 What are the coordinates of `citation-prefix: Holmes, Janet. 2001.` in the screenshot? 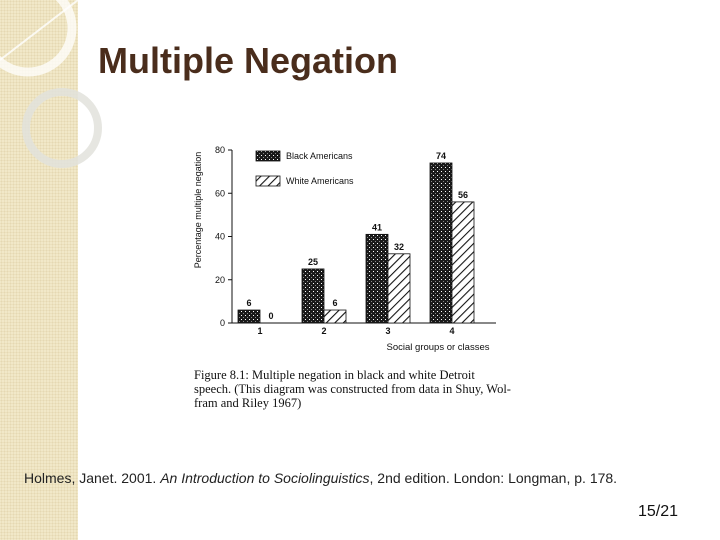 It's located at (92, 478).